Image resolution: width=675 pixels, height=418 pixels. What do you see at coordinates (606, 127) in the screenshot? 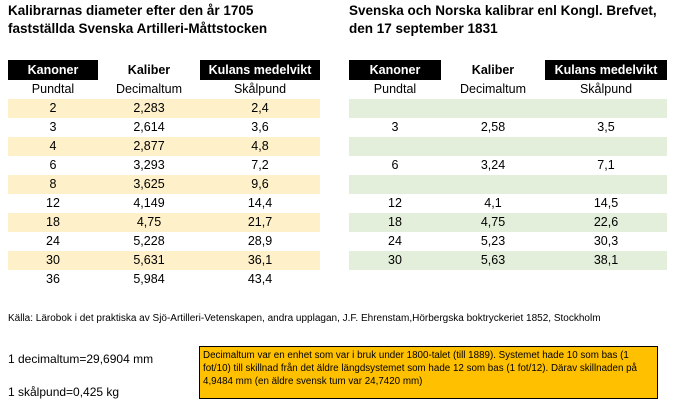
I see `right-cell-kulans-medelvikt: 3,5` at bounding box center [606, 127].